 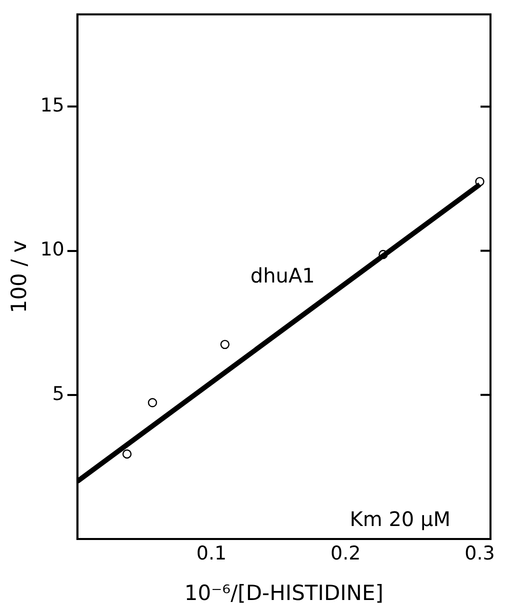 I want to click on x-axis-title: 10⁻⁶/[D-HISTIDINE], so click(x=284, y=592).